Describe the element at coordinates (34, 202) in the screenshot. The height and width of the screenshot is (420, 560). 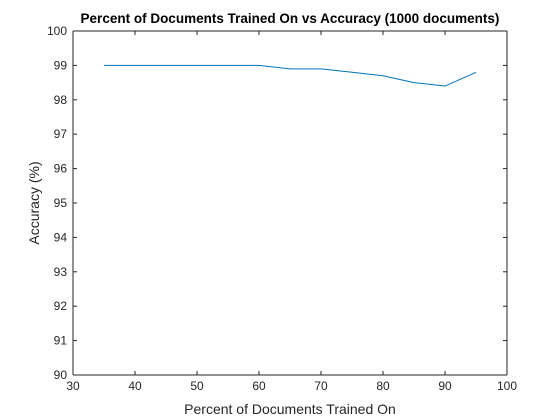
I see `y-axis-label: Accuracy (%)` at that location.